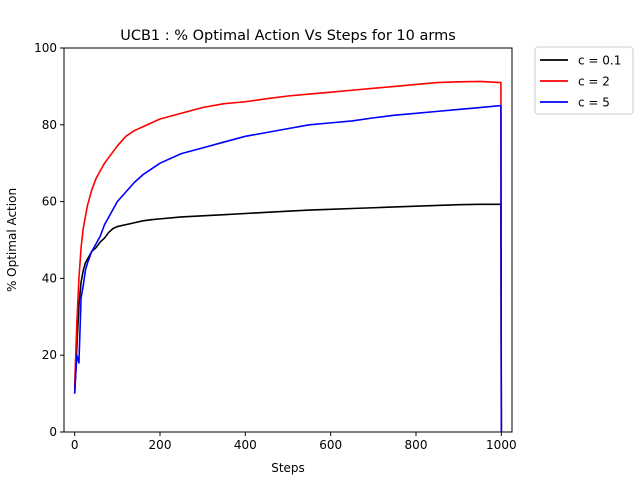 The height and width of the screenshot is (480, 640). Describe the element at coordinates (160, 445) in the screenshot. I see `x-tick-label: 200` at that location.